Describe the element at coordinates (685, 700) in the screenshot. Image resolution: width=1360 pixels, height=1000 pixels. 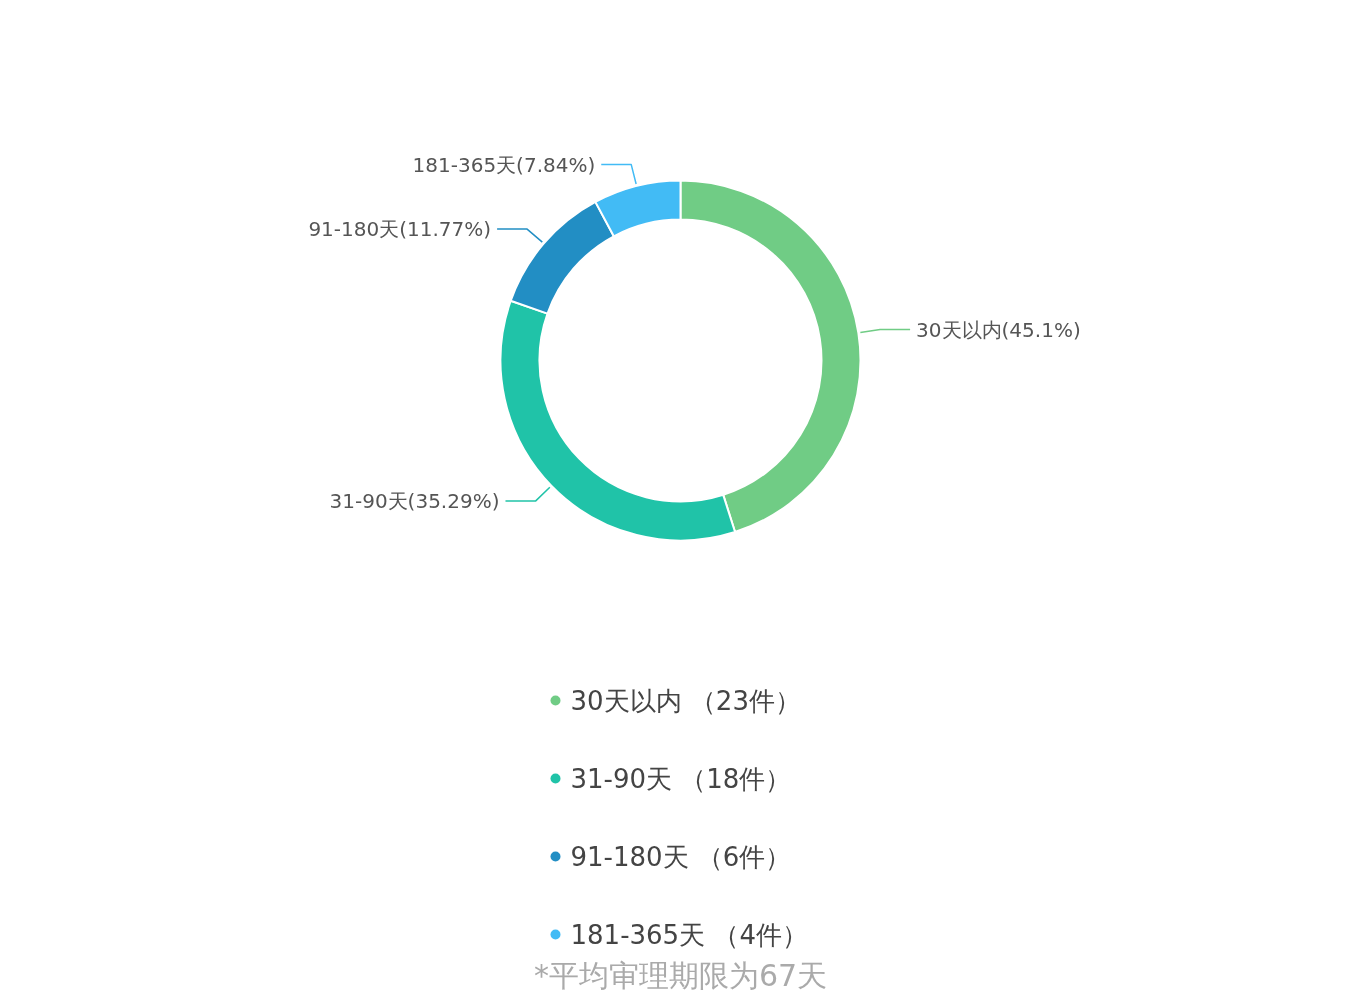
I see `legend-label: 30天以内 （23件）` at that location.